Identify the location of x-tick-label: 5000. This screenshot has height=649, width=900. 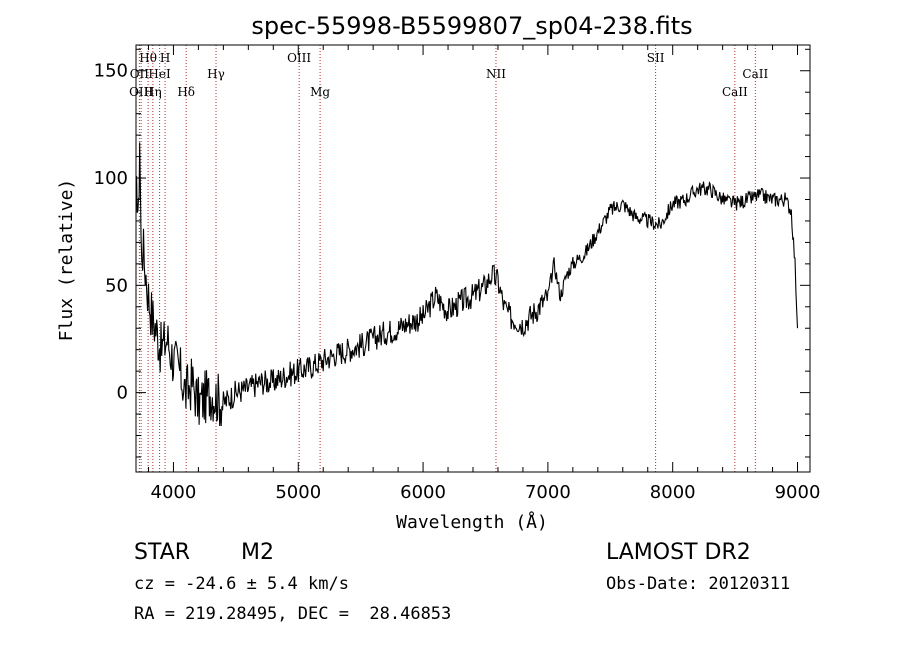
(298, 492).